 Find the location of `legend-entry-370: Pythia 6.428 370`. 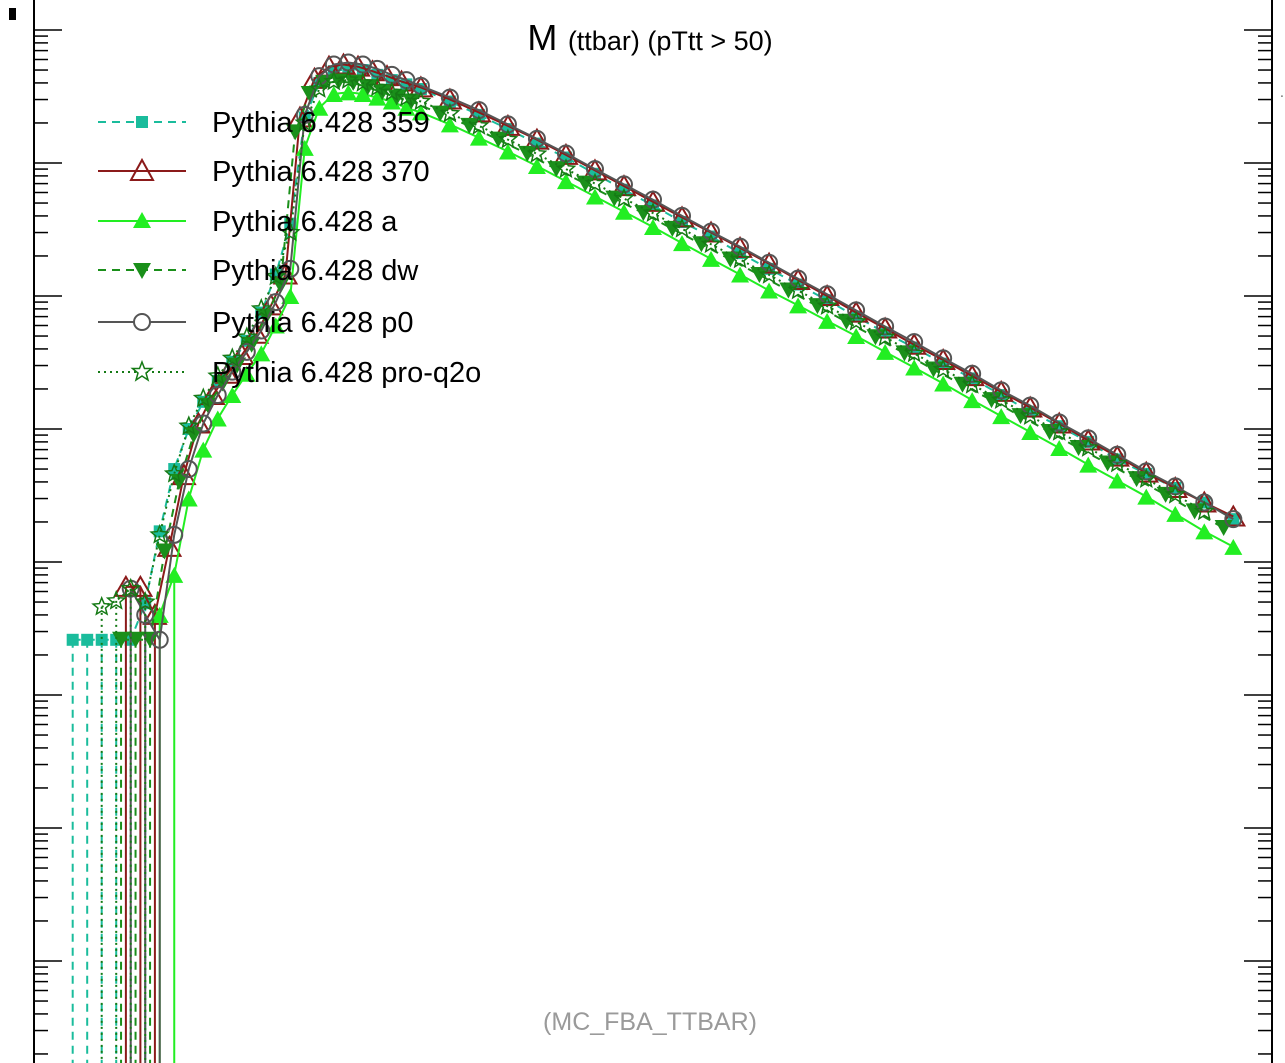

legend-entry-370: Pythia 6.428 370 is located at coordinates (264, 172).